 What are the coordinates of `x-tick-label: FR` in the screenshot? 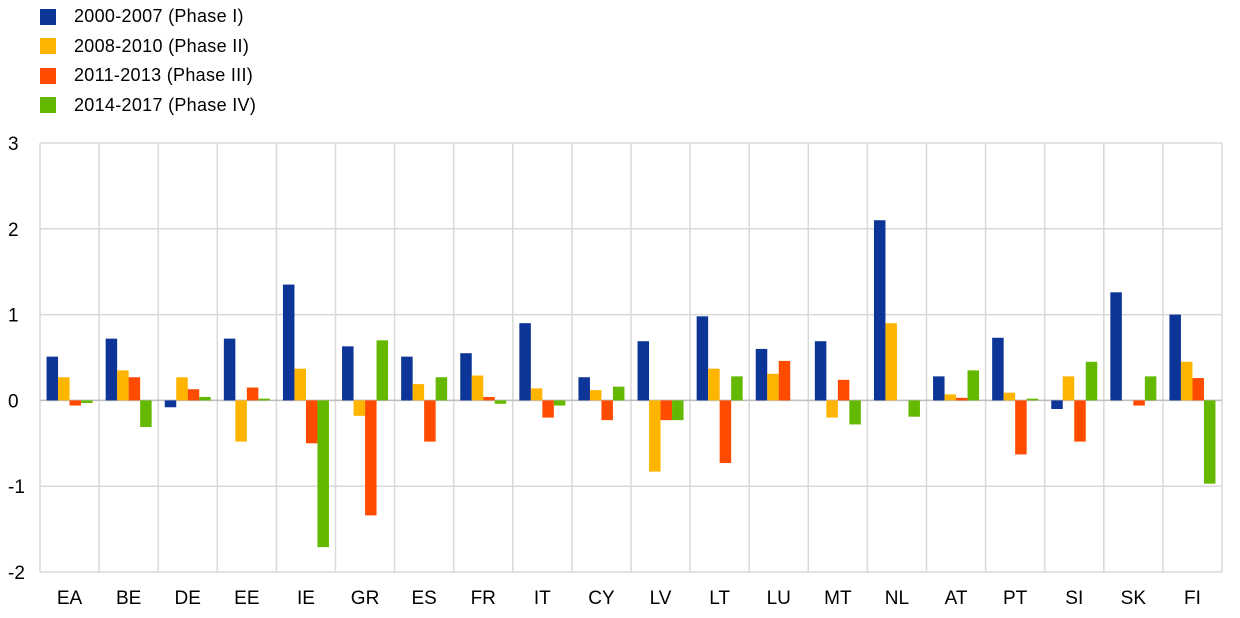 It's located at (483, 598).